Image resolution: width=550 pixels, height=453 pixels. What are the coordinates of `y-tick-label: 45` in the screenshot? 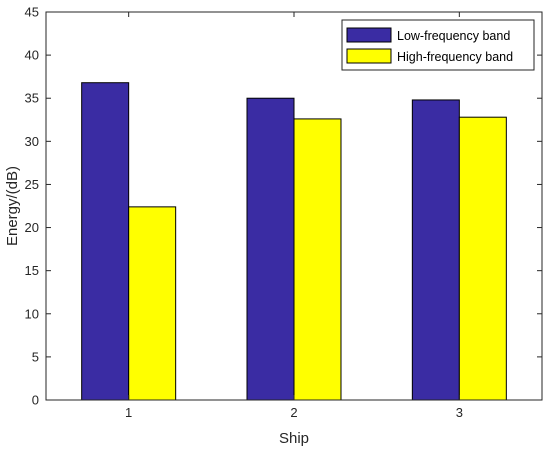 It's located at (32, 12).